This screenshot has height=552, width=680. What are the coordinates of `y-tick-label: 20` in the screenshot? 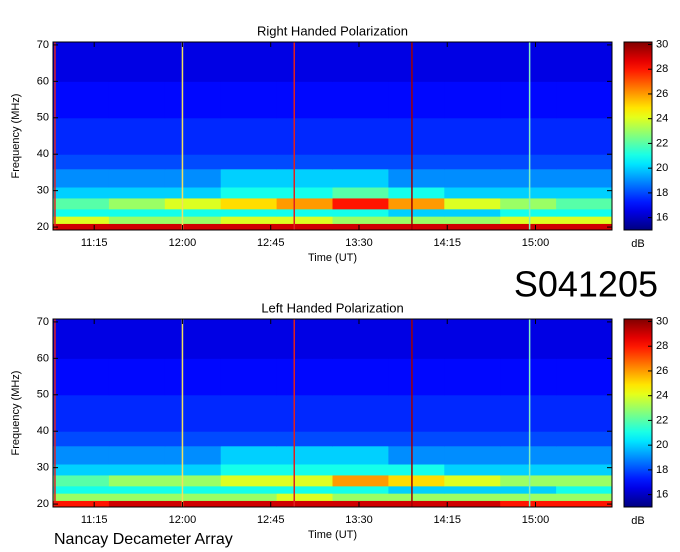 It's located at (43, 504).